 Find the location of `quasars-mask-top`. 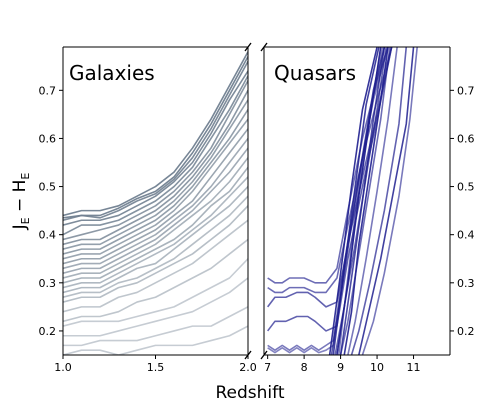

quasars-mask-top is located at coordinates (357, 23).